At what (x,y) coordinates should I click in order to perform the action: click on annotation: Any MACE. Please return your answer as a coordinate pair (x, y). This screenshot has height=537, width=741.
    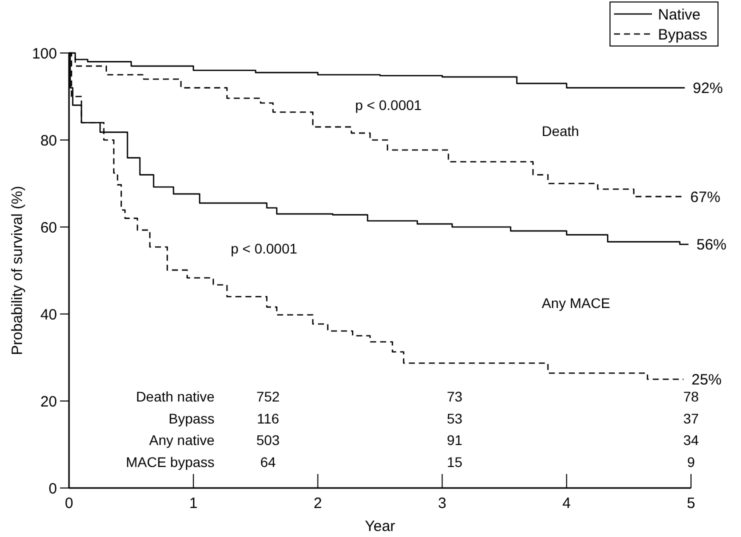
    Looking at the image, I should click on (576, 303).